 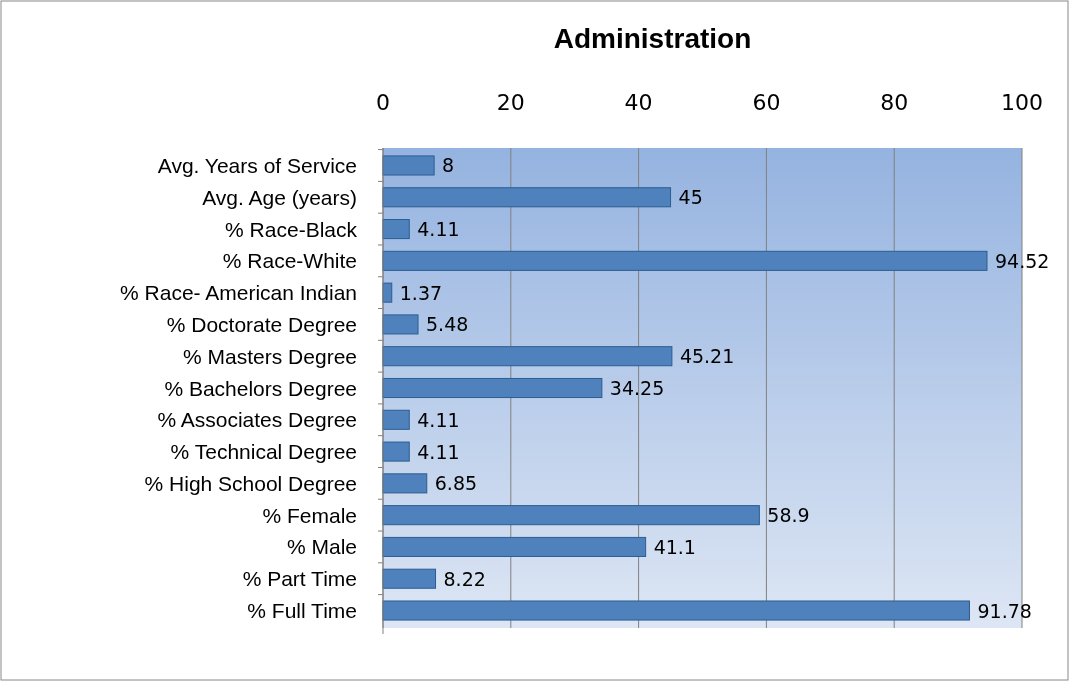 What do you see at coordinates (250, 483) in the screenshot?
I see `y-tick-label: % High School Degree` at bounding box center [250, 483].